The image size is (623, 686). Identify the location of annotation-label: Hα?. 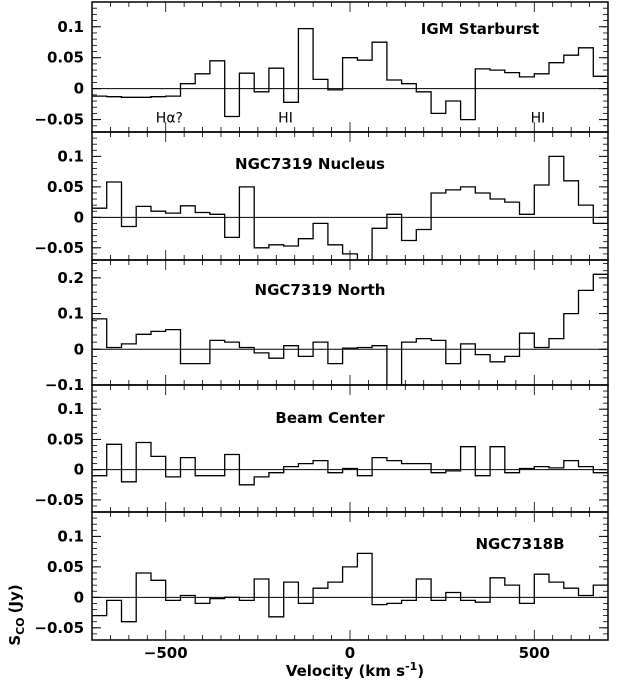
(169, 119).